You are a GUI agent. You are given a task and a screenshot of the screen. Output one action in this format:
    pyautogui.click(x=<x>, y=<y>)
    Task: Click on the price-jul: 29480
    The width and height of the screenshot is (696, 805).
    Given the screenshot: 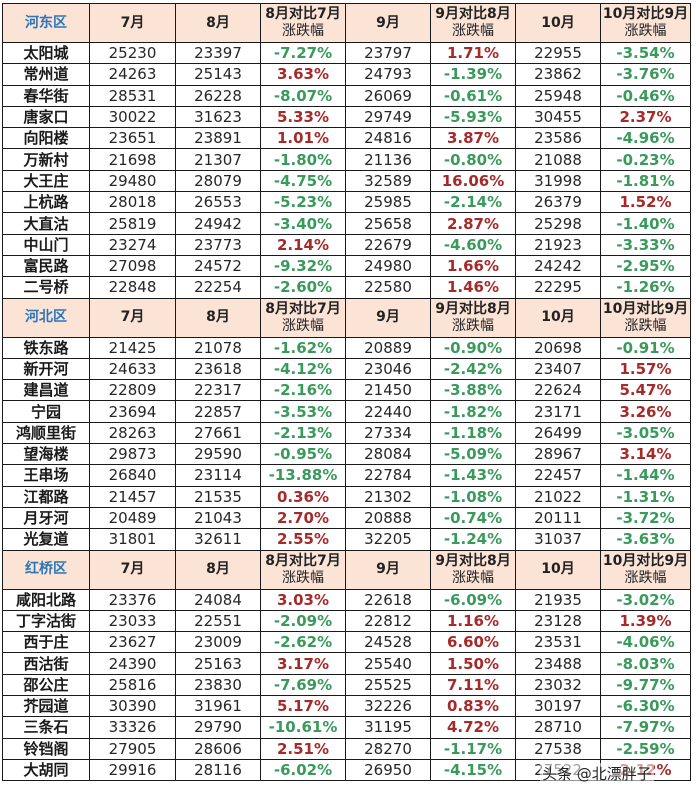 What is the action you would take?
    pyautogui.click(x=132, y=181)
    